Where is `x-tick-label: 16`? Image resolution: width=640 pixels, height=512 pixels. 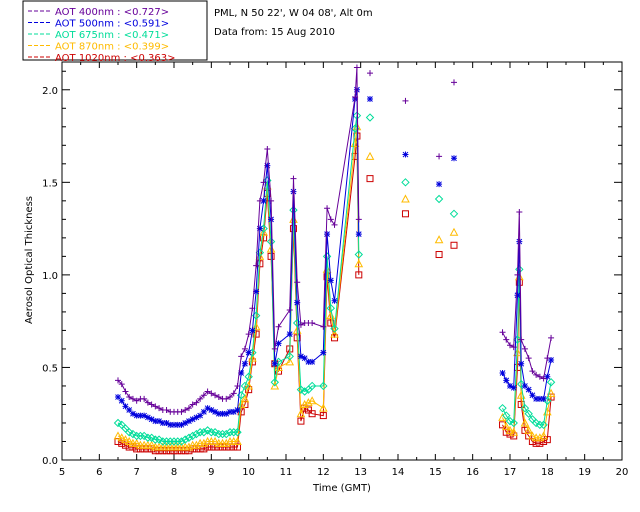 x-tick-label: 16 is located at coordinates (472, 472).